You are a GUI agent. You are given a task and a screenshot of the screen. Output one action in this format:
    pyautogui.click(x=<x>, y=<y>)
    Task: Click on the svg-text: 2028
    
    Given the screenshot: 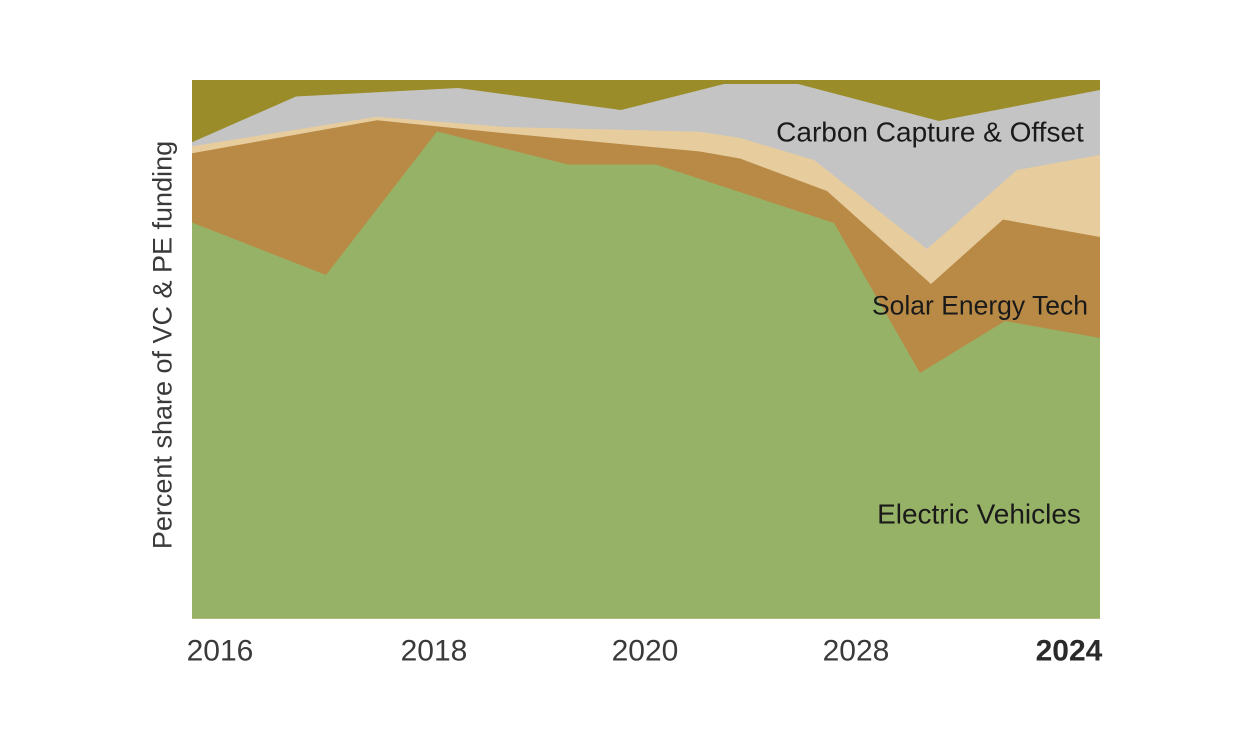 What is the action you would take?
    pyautogui.click(x=856, y=651)
    